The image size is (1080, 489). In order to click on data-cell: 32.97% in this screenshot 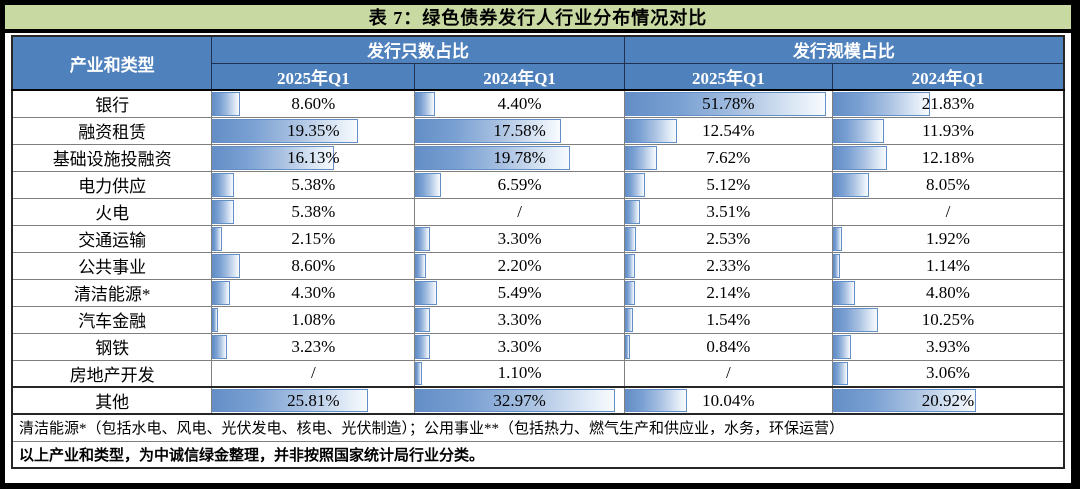, I will do `click(519, 400)`.